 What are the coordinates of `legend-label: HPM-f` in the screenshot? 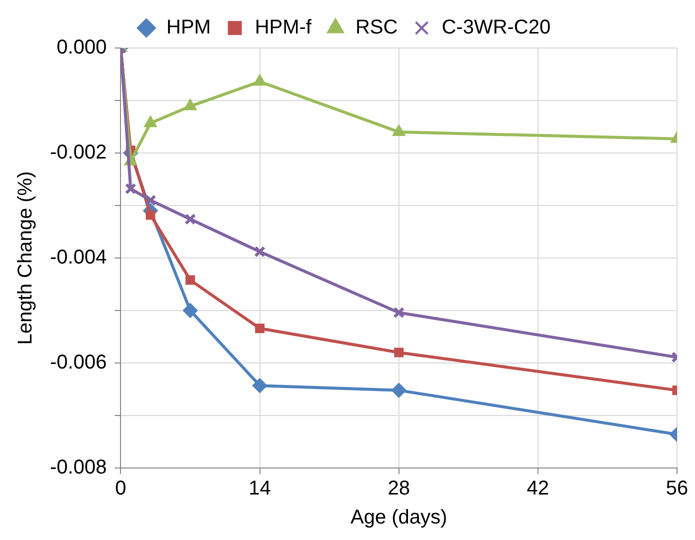 It's located at (283, 27).